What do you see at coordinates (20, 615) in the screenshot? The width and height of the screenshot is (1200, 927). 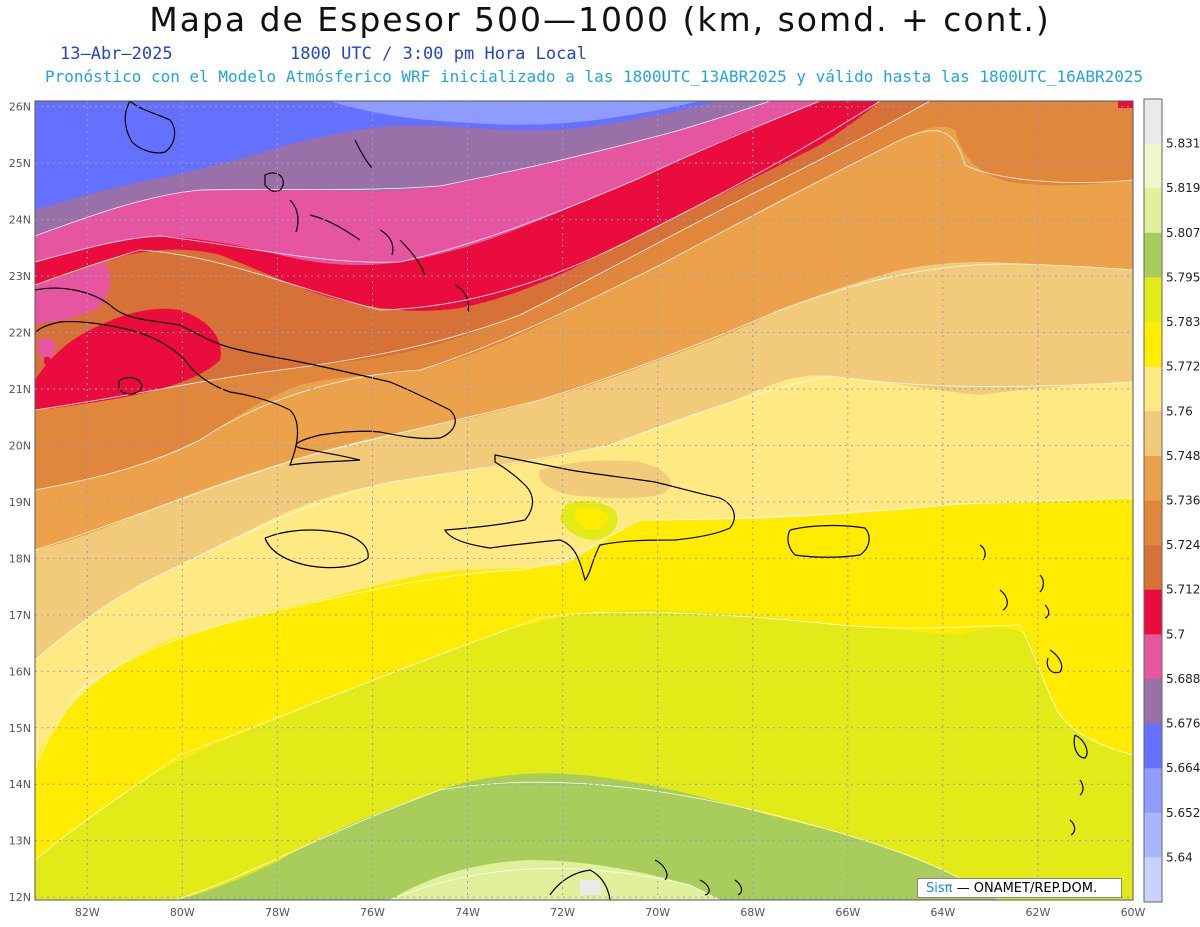 I see `lat-tick-label: 17N` at bounding box center [20, 615].